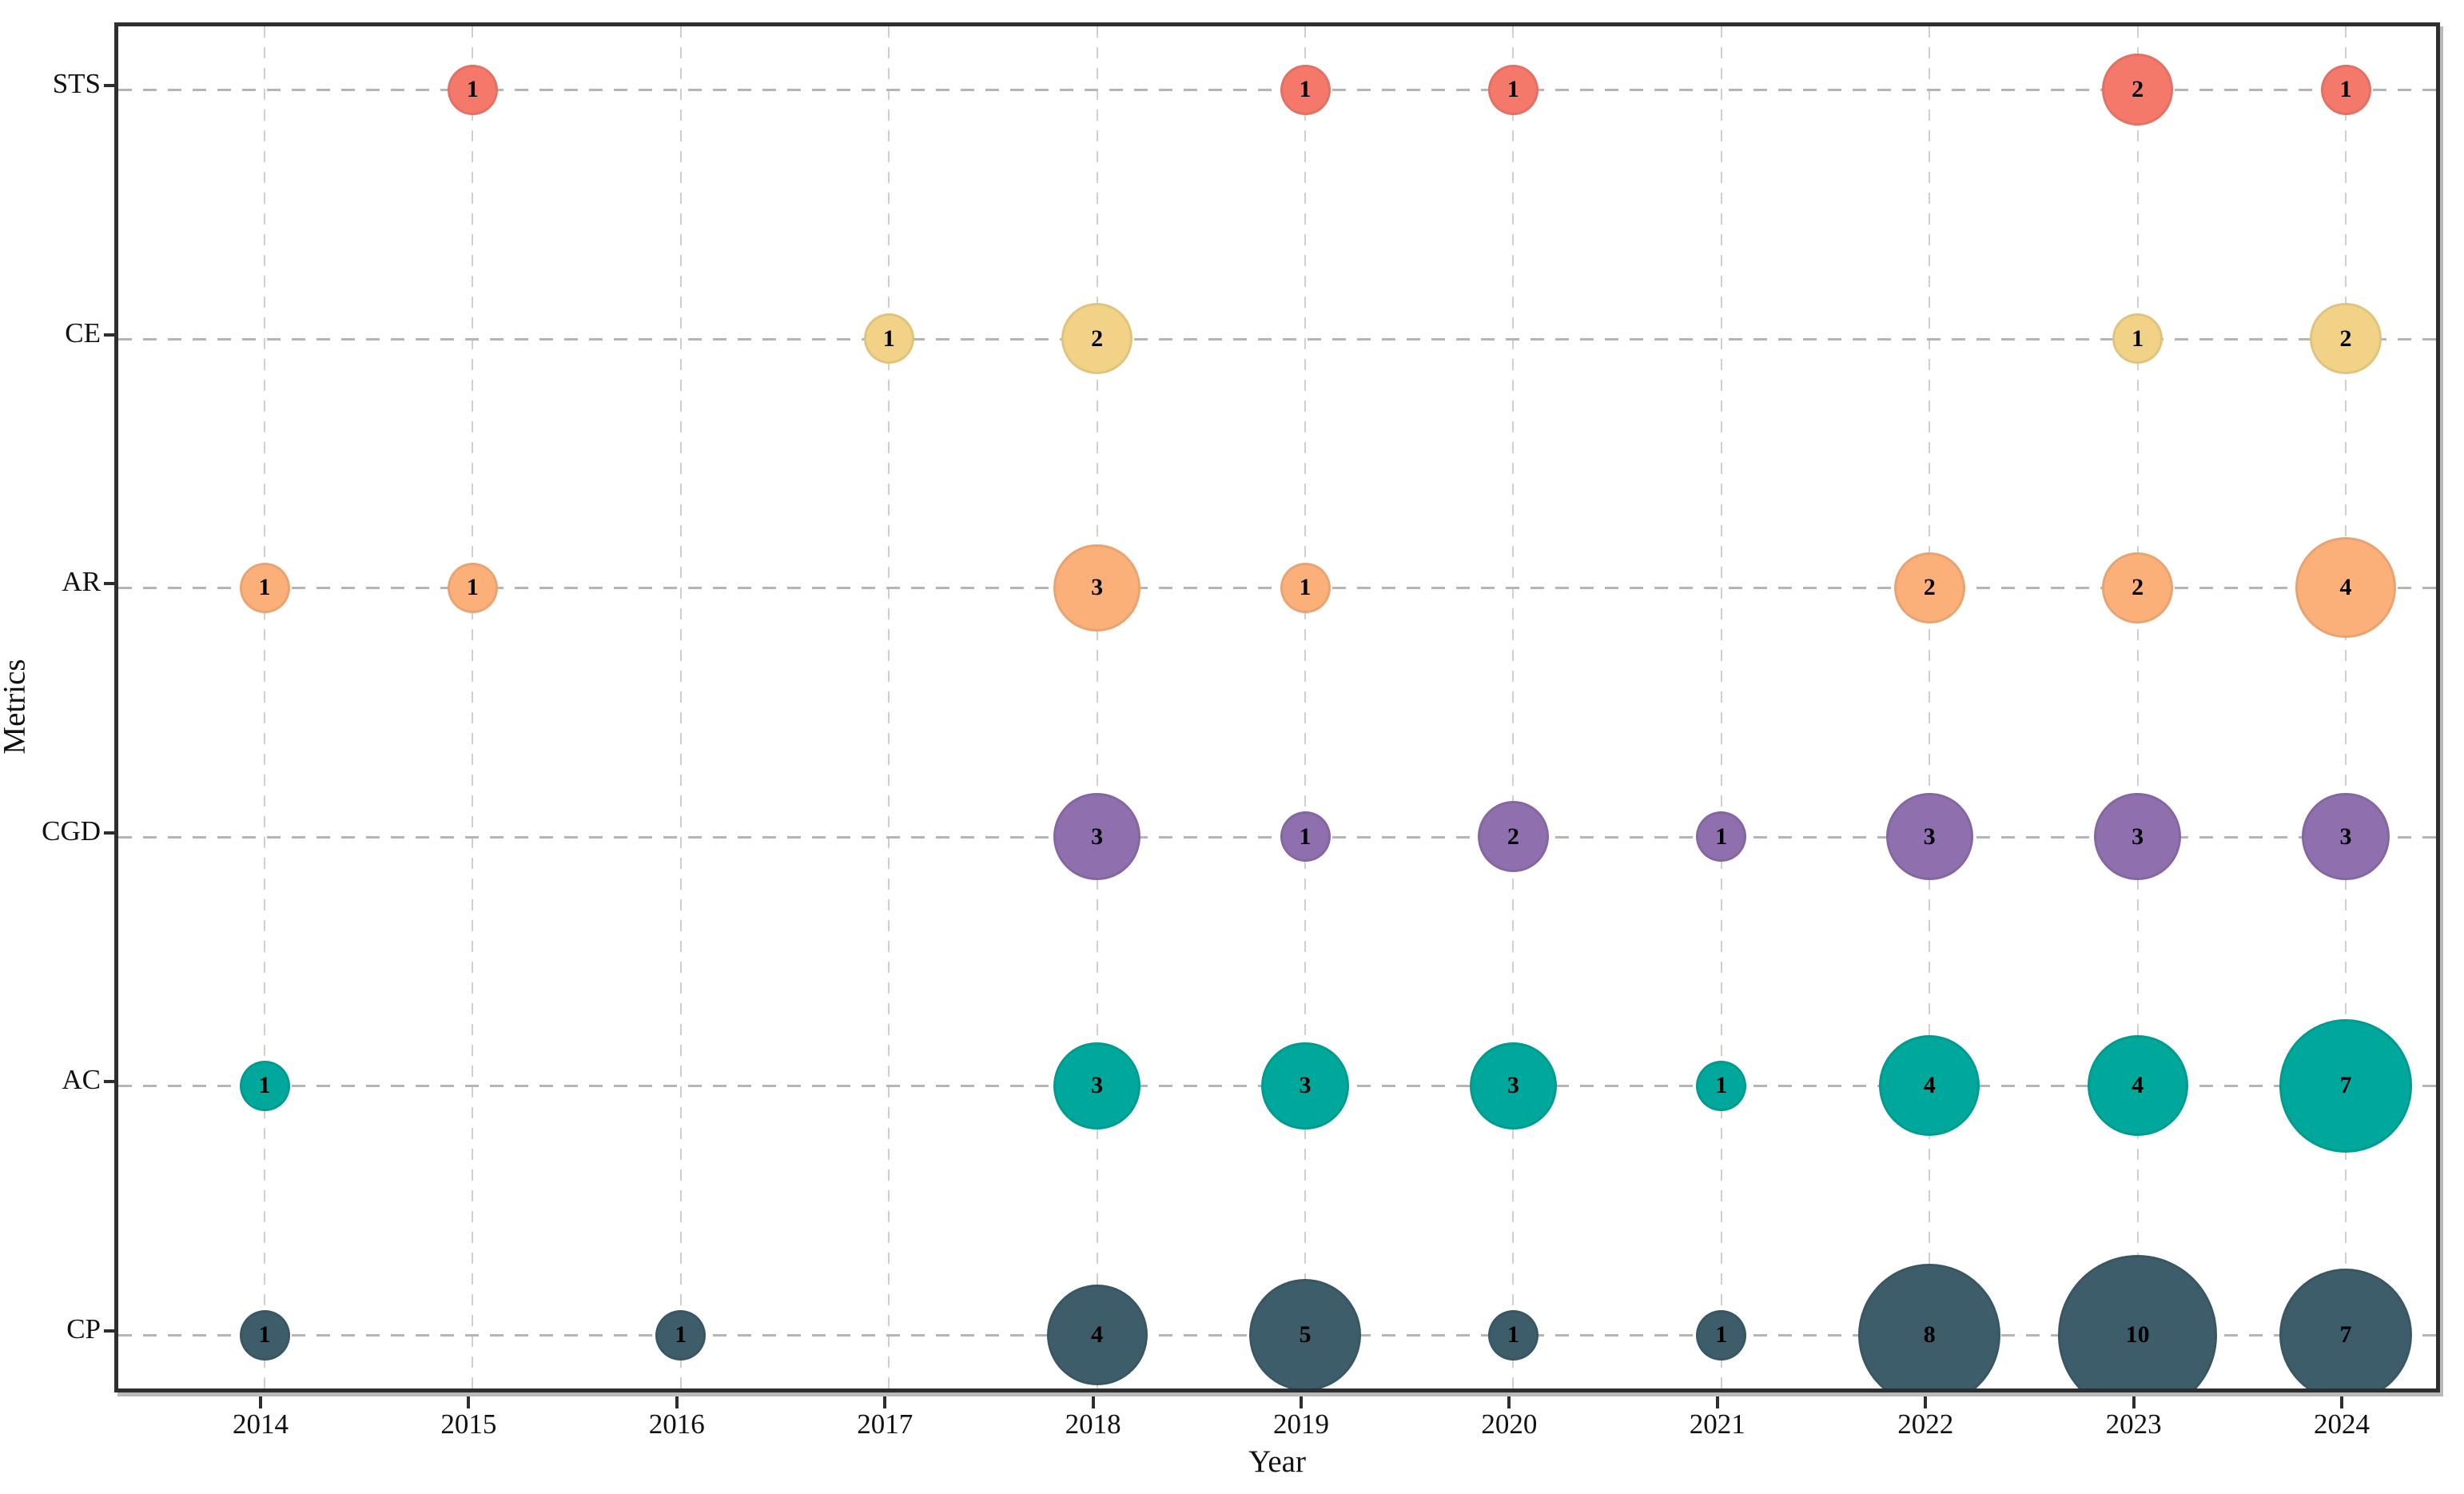 The image size is (2464, 1494). I want to click on y-tick-label-CE: CE, so click(83, 333).